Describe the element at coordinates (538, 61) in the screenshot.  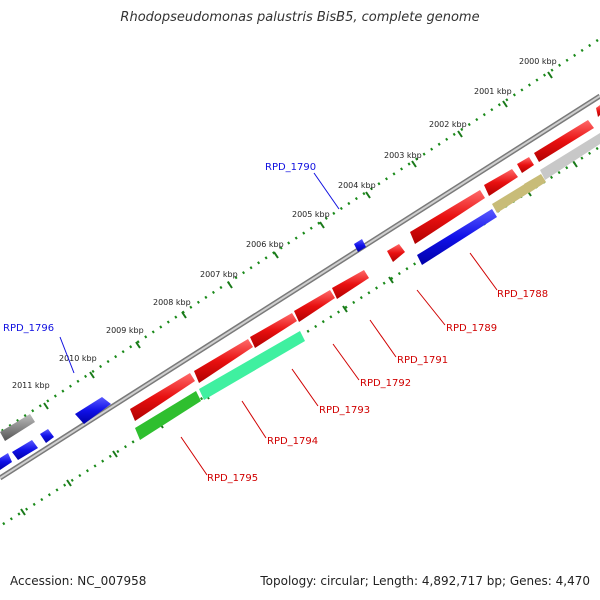
I see `tick-label-2000: 2000 kbp` at that location.